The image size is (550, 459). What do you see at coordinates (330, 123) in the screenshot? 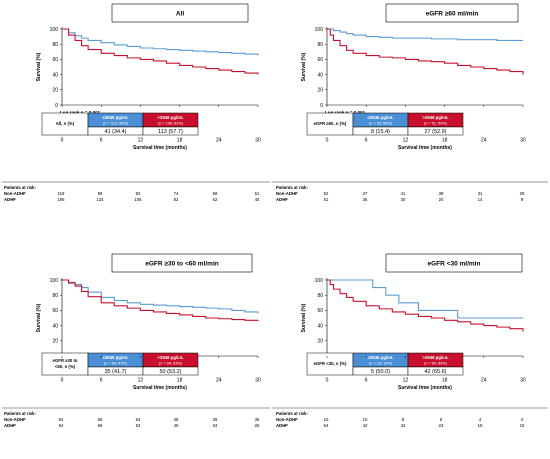
I see `legend-row-label: eGFR ≥60, n (%)` at bounding box center [330, 123].